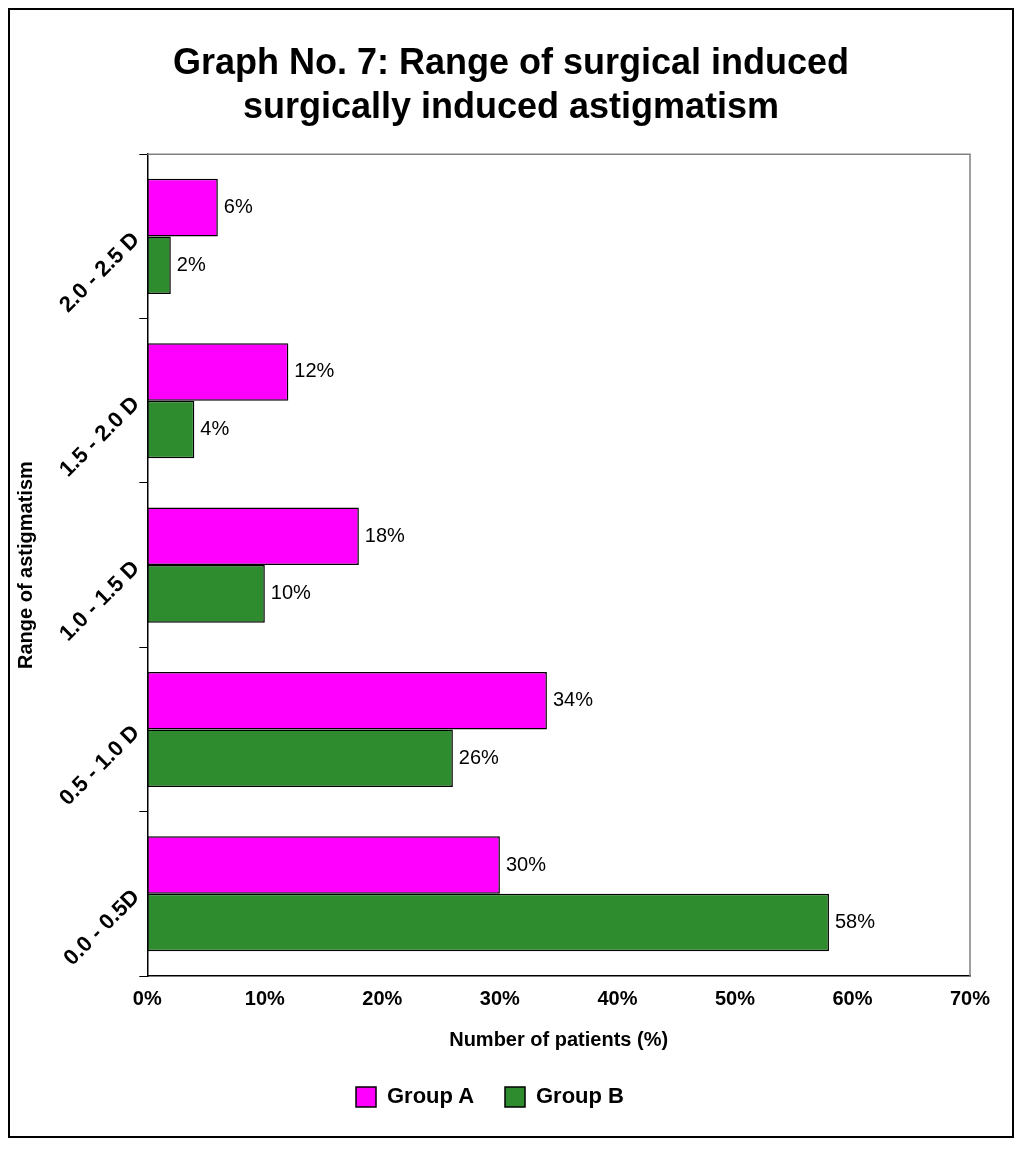 This screenshot has height=1154, width=1026. Describe the element at coordinates (580, 1096) in the screenshot. I see `legend-label: Group B` at that location.